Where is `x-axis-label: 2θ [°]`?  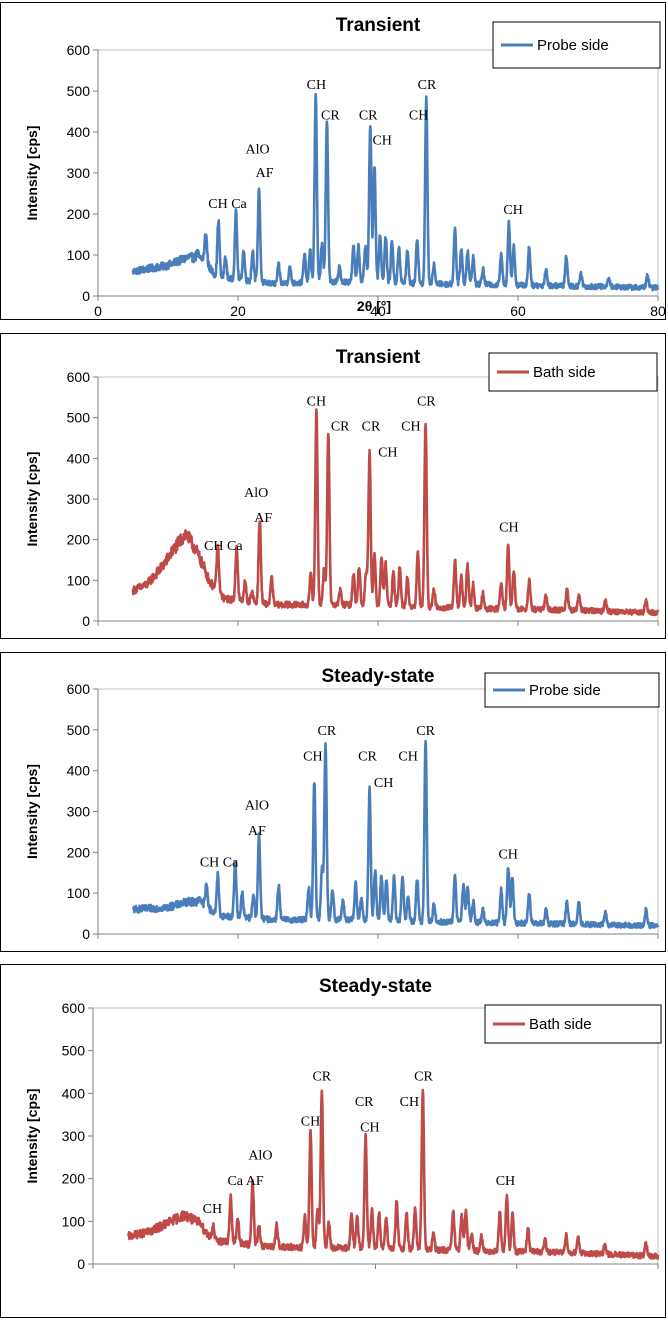 x-axis-label: 2θ [°] is located at coordinates (374, 306).